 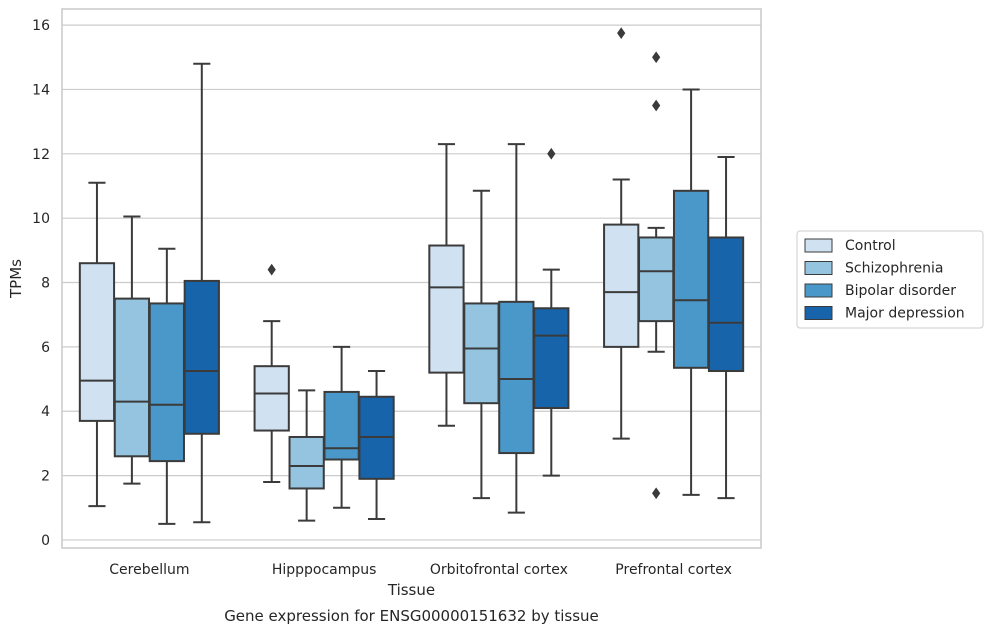 I want to click on y-tick-labels: 0 2 4 6 8 10 12 14 16, so click(x=41, y=283).